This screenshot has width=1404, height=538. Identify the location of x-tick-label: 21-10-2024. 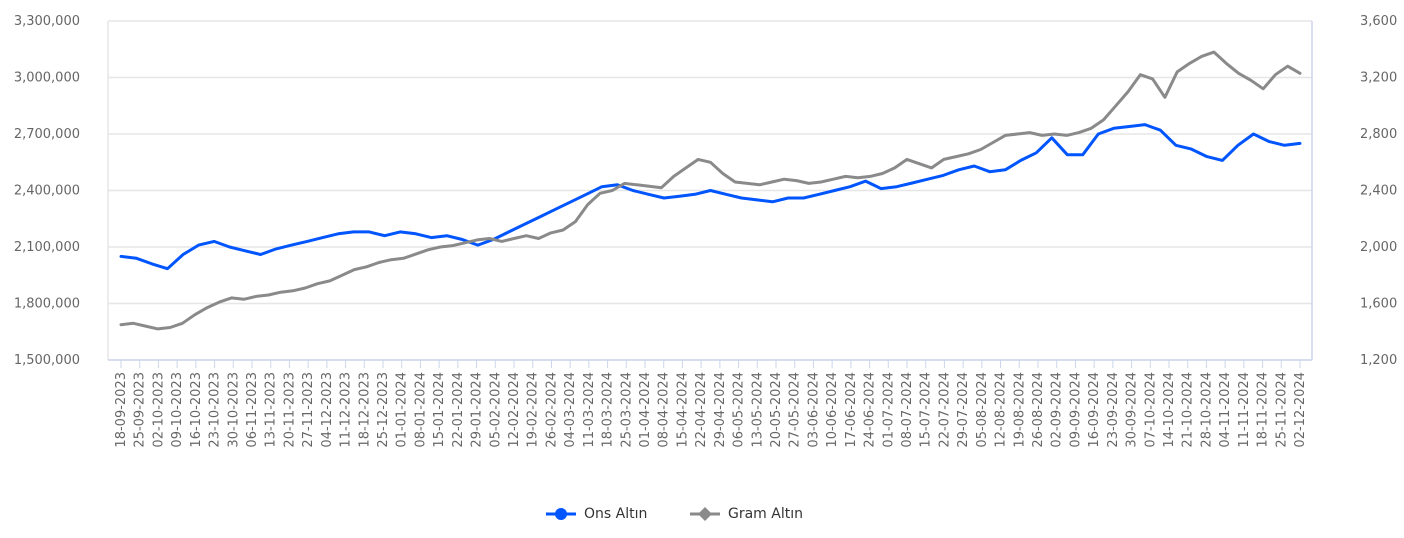
(1188, 410).